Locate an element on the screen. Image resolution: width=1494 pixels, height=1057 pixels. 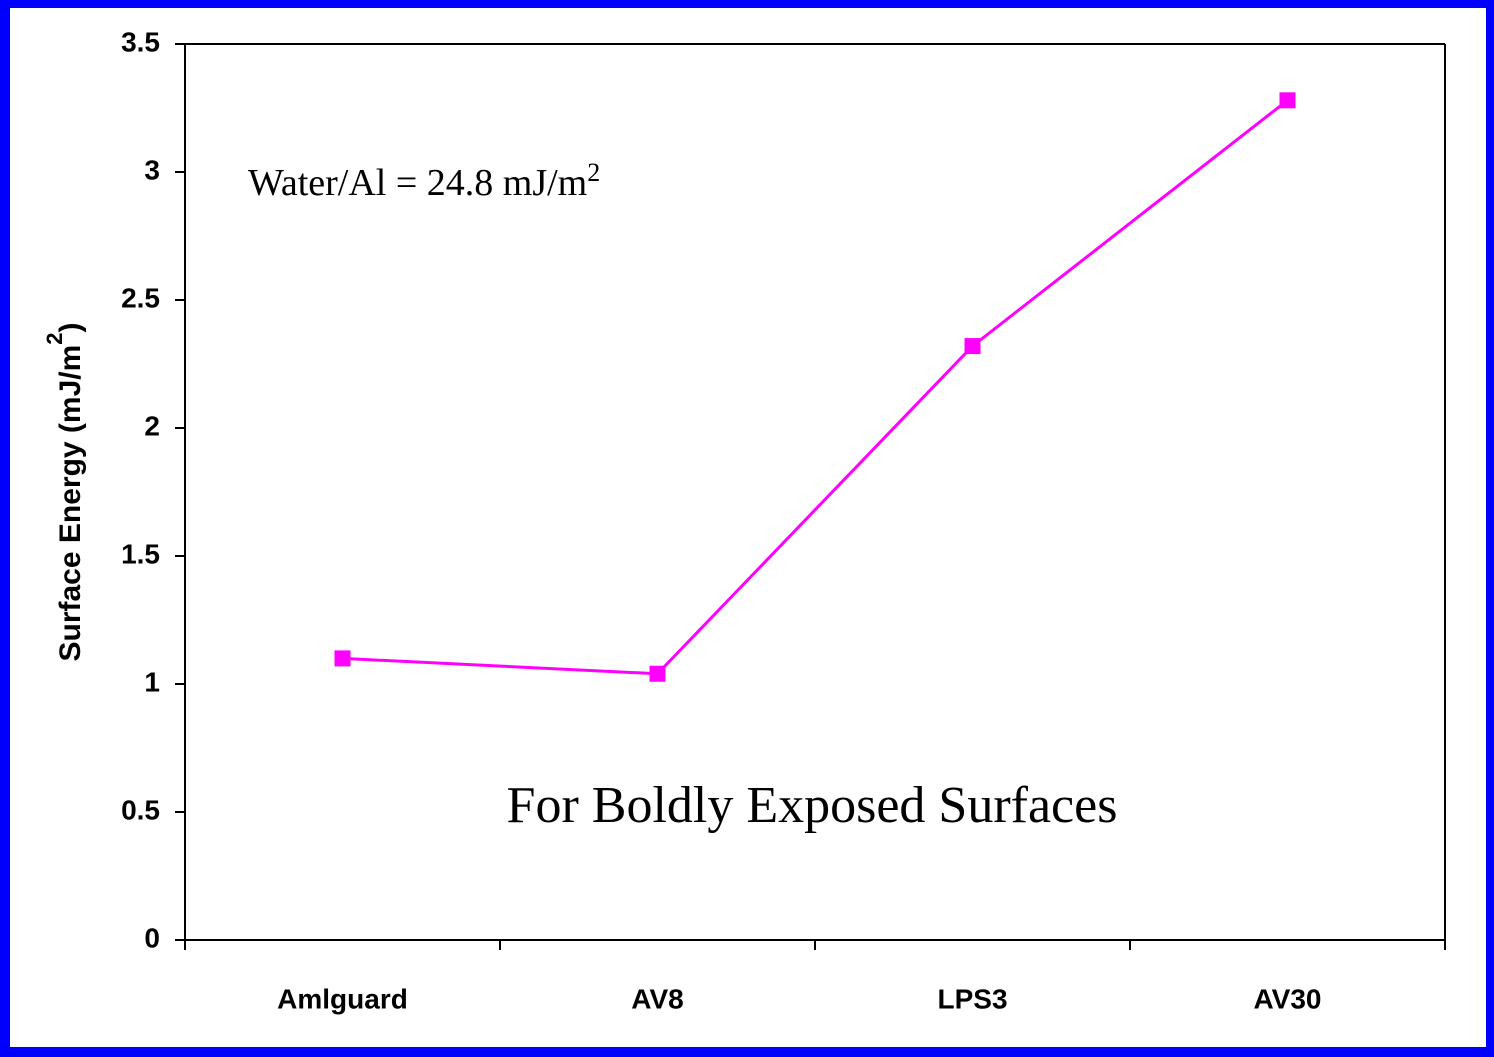
y-axis-label-end: ) is located at coordinates (70, 327).